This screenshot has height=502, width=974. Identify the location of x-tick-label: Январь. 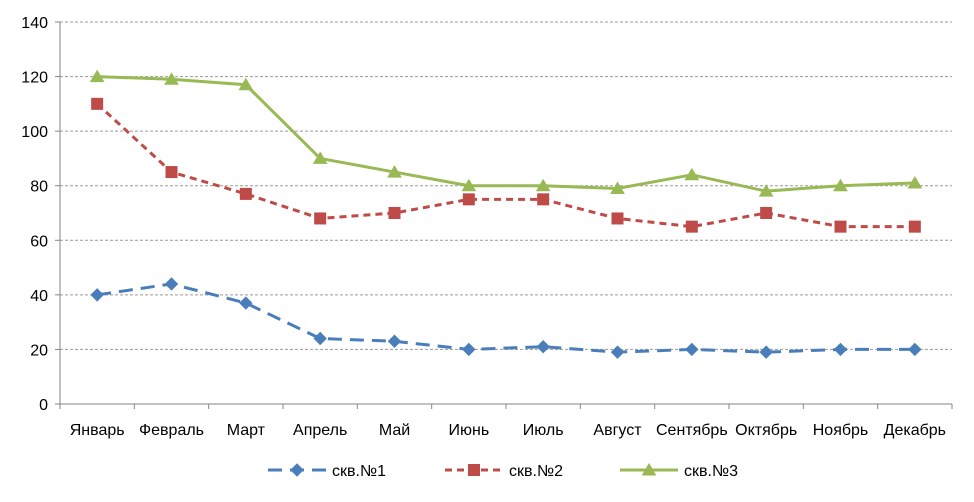
(97, 430).